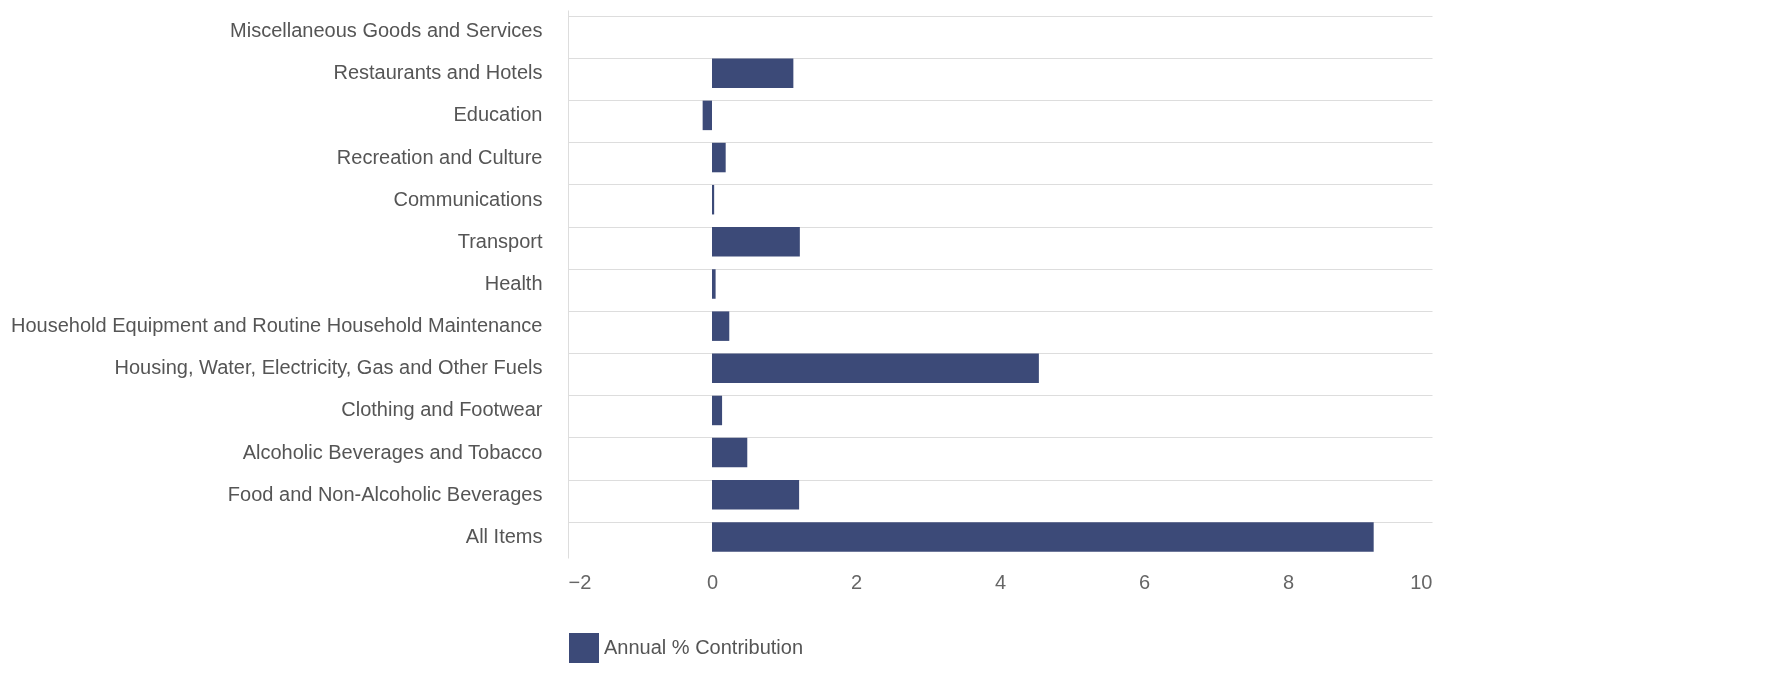 The height and width of the screenshot is (694, 1789). Describe the element at coordinates (1000, 581) in the screenshot. I see `x-tick-label: 4` at that location.